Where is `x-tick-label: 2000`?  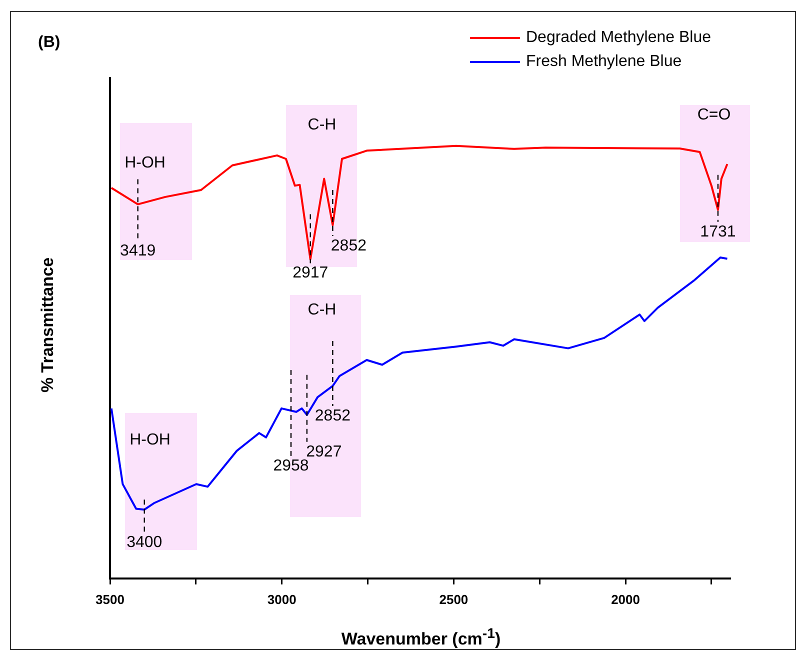
x-tick-label: 2000 is located at coordinates (625, 599).